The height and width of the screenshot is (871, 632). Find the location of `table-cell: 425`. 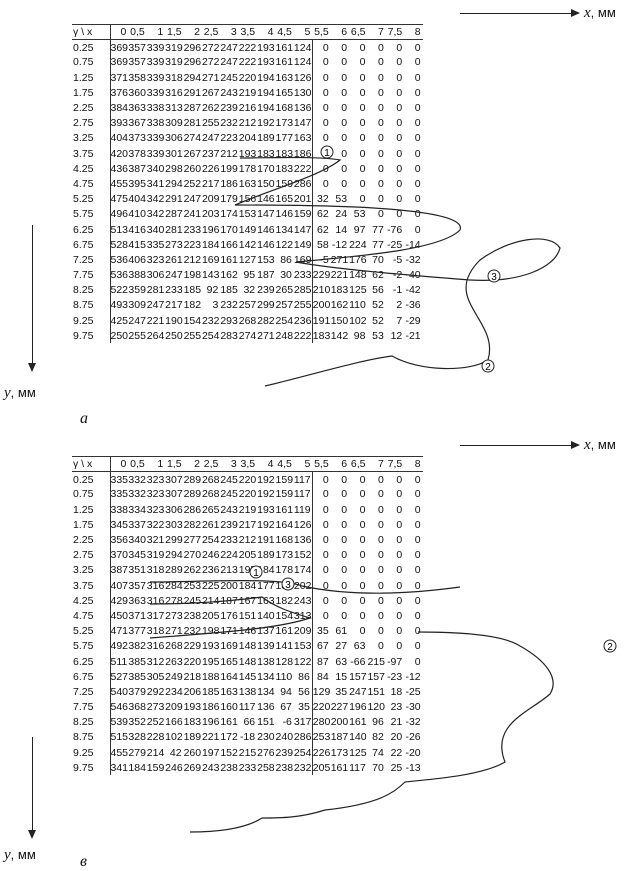

table-cell: 425 is located at coordinates (119, 320).